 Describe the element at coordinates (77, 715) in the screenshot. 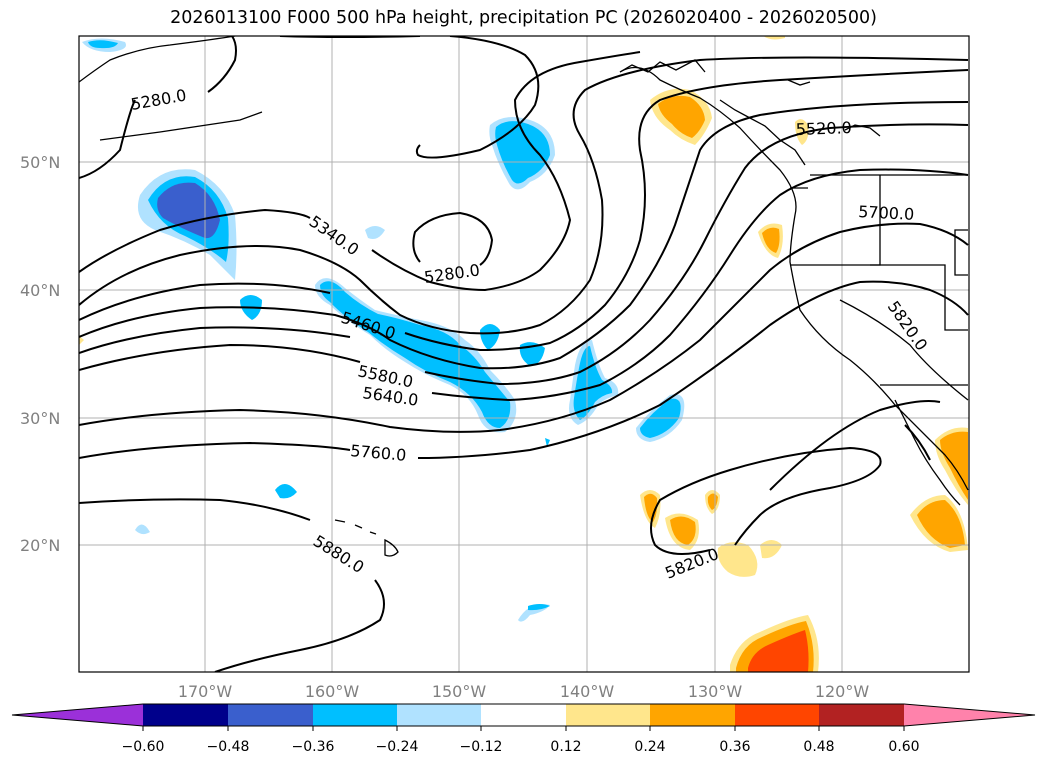

I see `colorbar-extend-left` at that location.